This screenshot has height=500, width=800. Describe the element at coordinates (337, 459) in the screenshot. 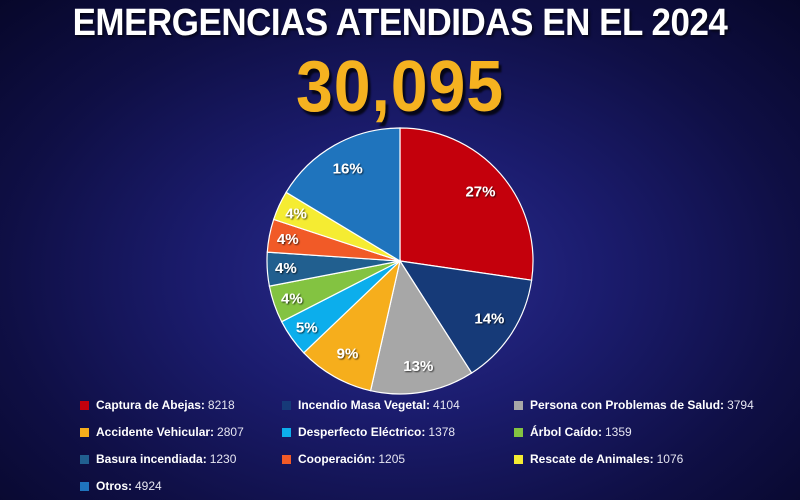

I see `legend-label: Cooperación:` at that location.